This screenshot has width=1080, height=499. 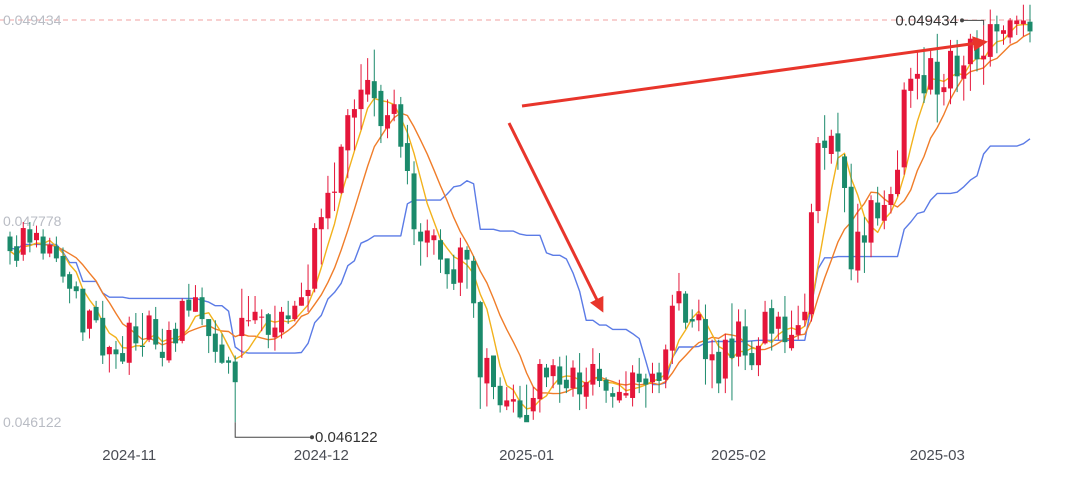 What do you see at coordinates (32, 422) in the screenshot?
I see `y-tick-label: 0.046122` at bounding box center [32, 422].